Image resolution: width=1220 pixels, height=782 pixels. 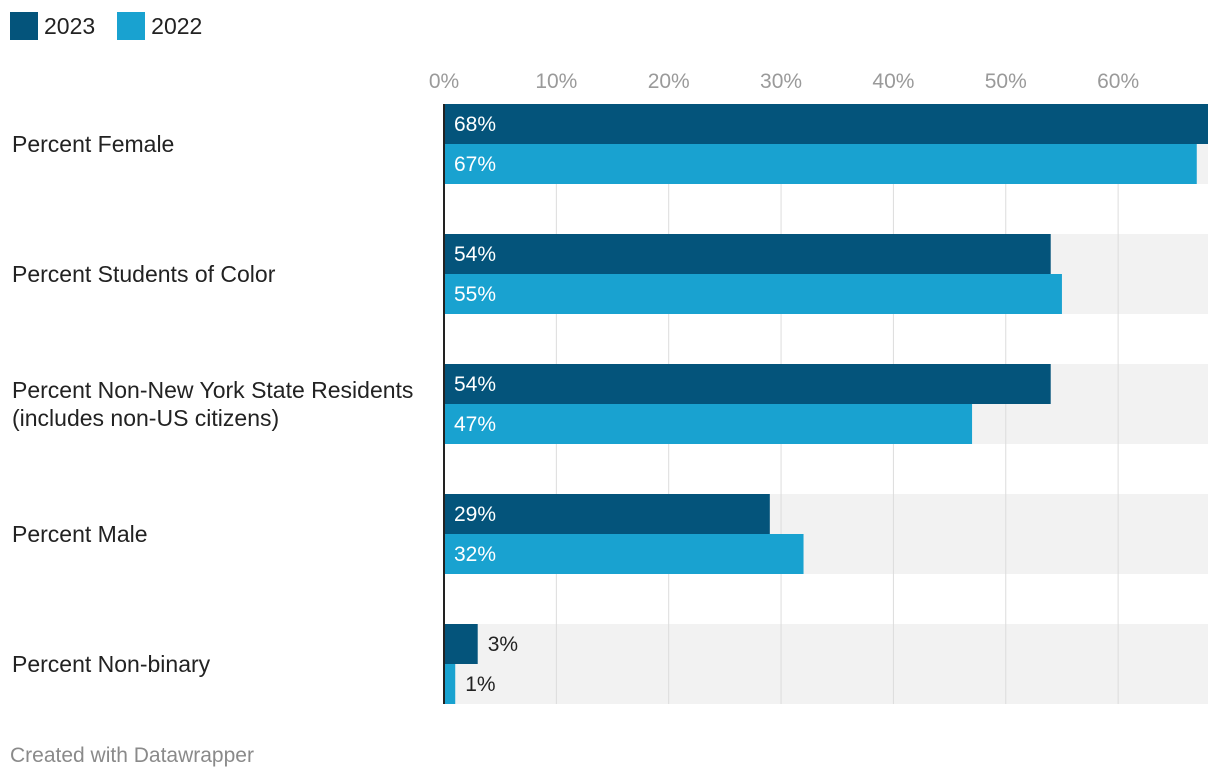 What do you see at coordinates (80, 534) in the screenshot?
I see `category-label: Percent Male` at bounding box center [80, 534].